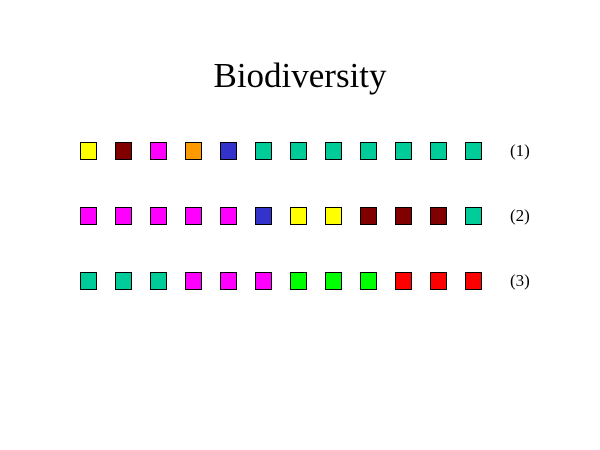 The height and width of the screenshot is (450, 600). I want to click on species-square-orange, so click(193, 151).